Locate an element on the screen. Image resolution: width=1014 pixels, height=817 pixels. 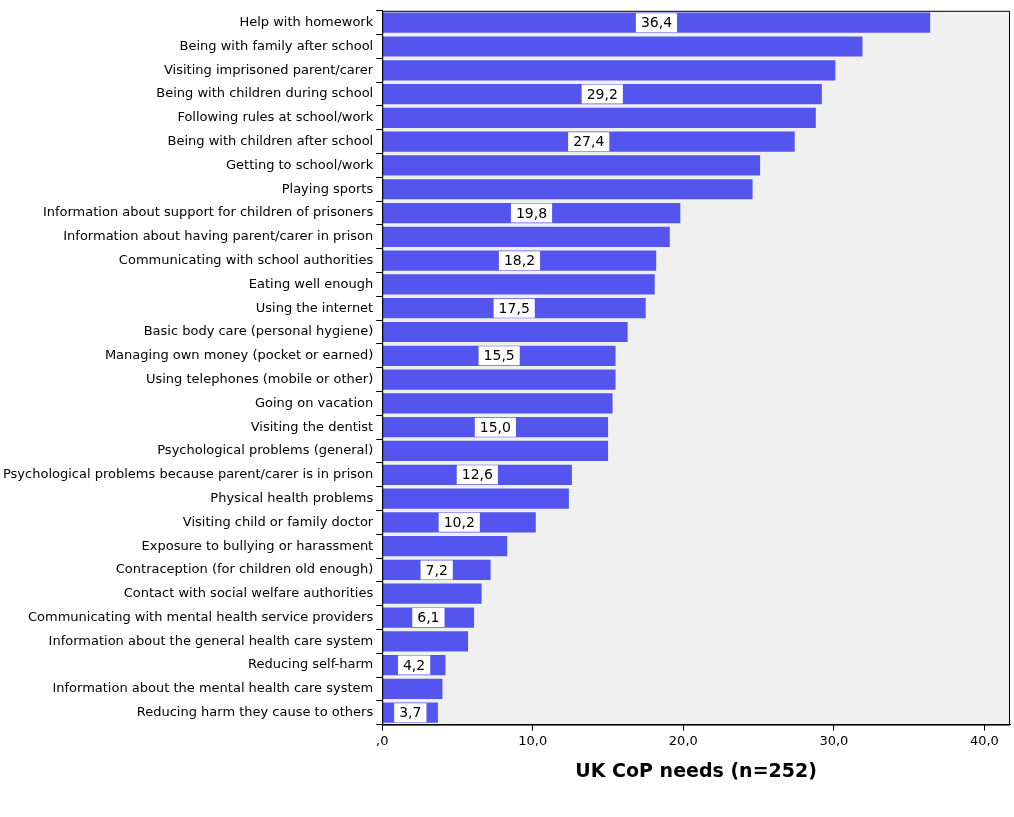
data-label: 4,2 is located at coordinates (414, 664).